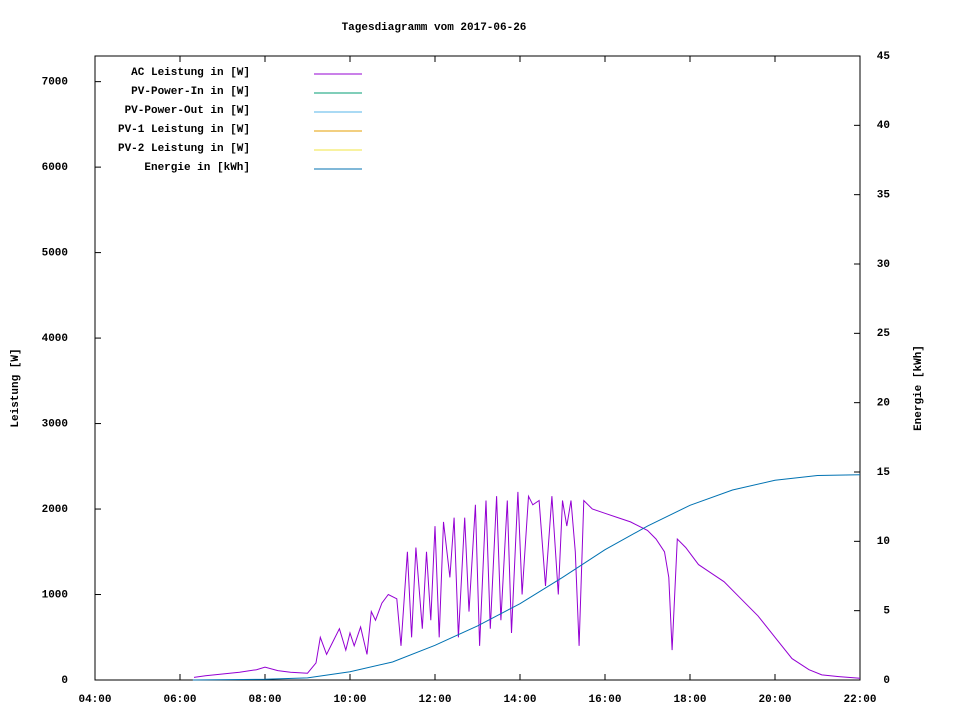  What do you see at coordinates (55, 254) in the screenshot?
I see `y-tick-label: 5000` at bounding box center [55, 254].